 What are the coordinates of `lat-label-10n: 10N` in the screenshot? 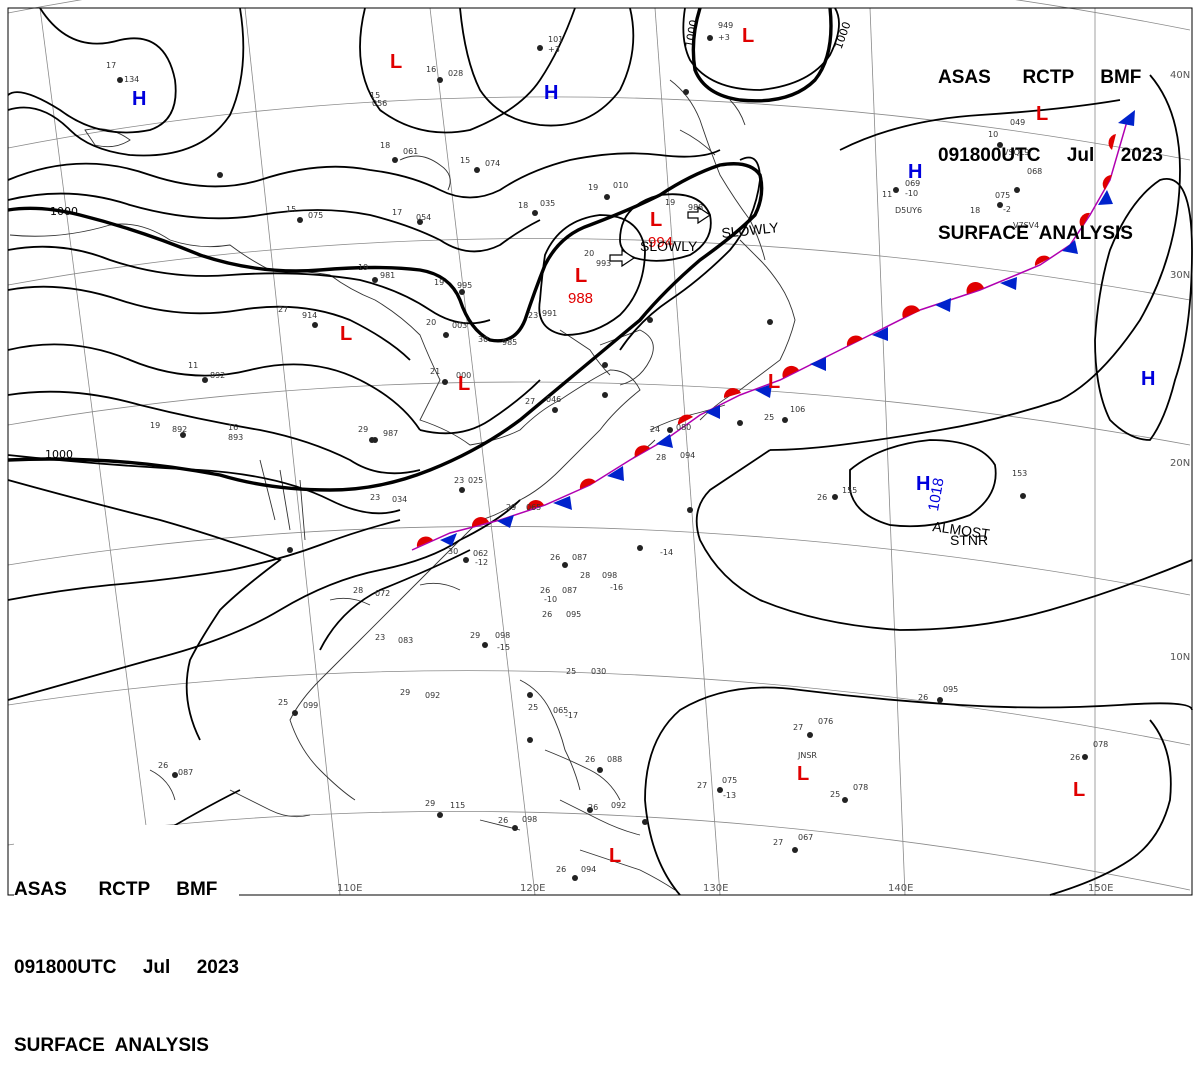 It's located at (1180, 657).